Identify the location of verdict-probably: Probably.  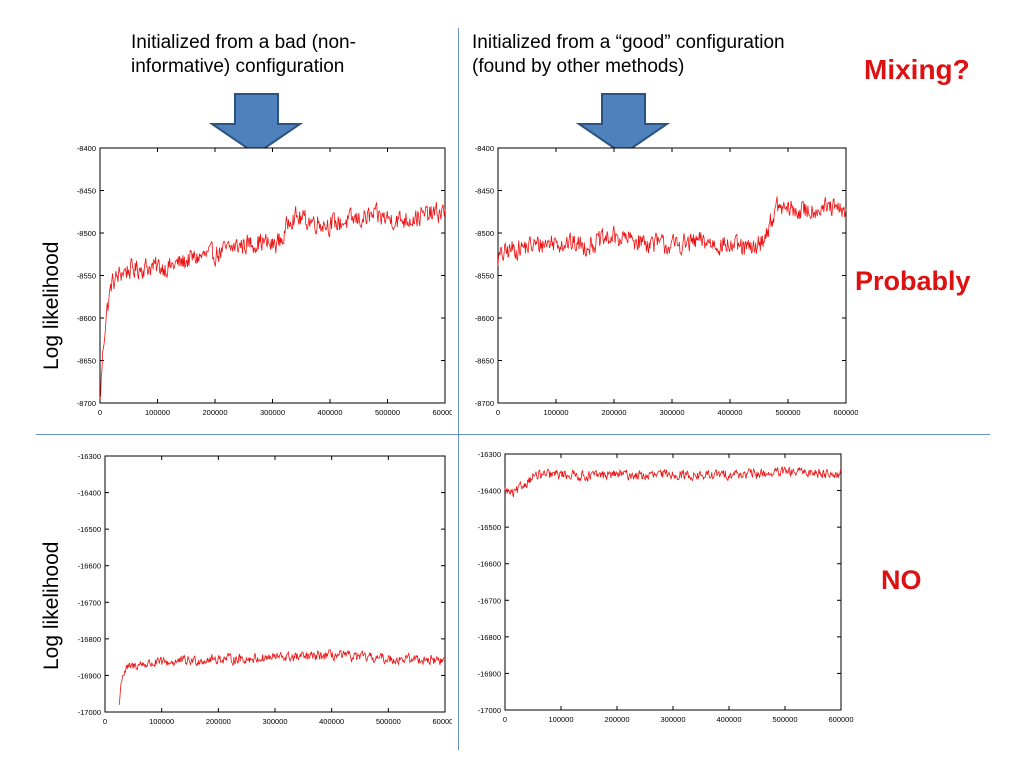
(913, 281).